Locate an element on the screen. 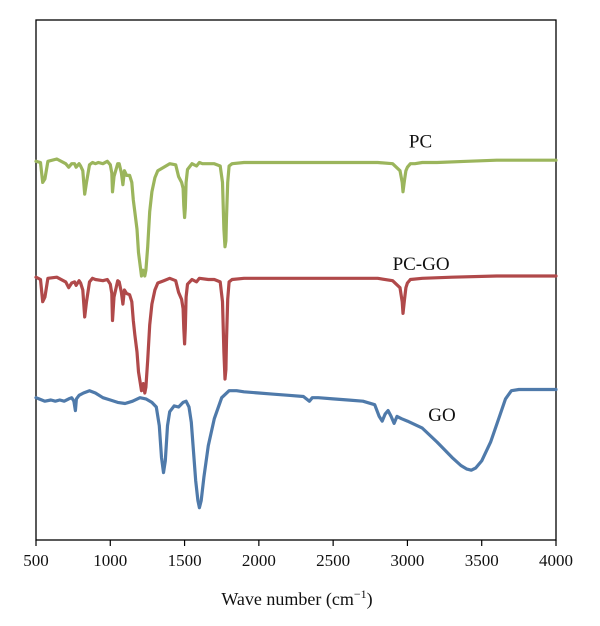  series-labels: PC PC-GO GO is located at coordinates (424, 278).